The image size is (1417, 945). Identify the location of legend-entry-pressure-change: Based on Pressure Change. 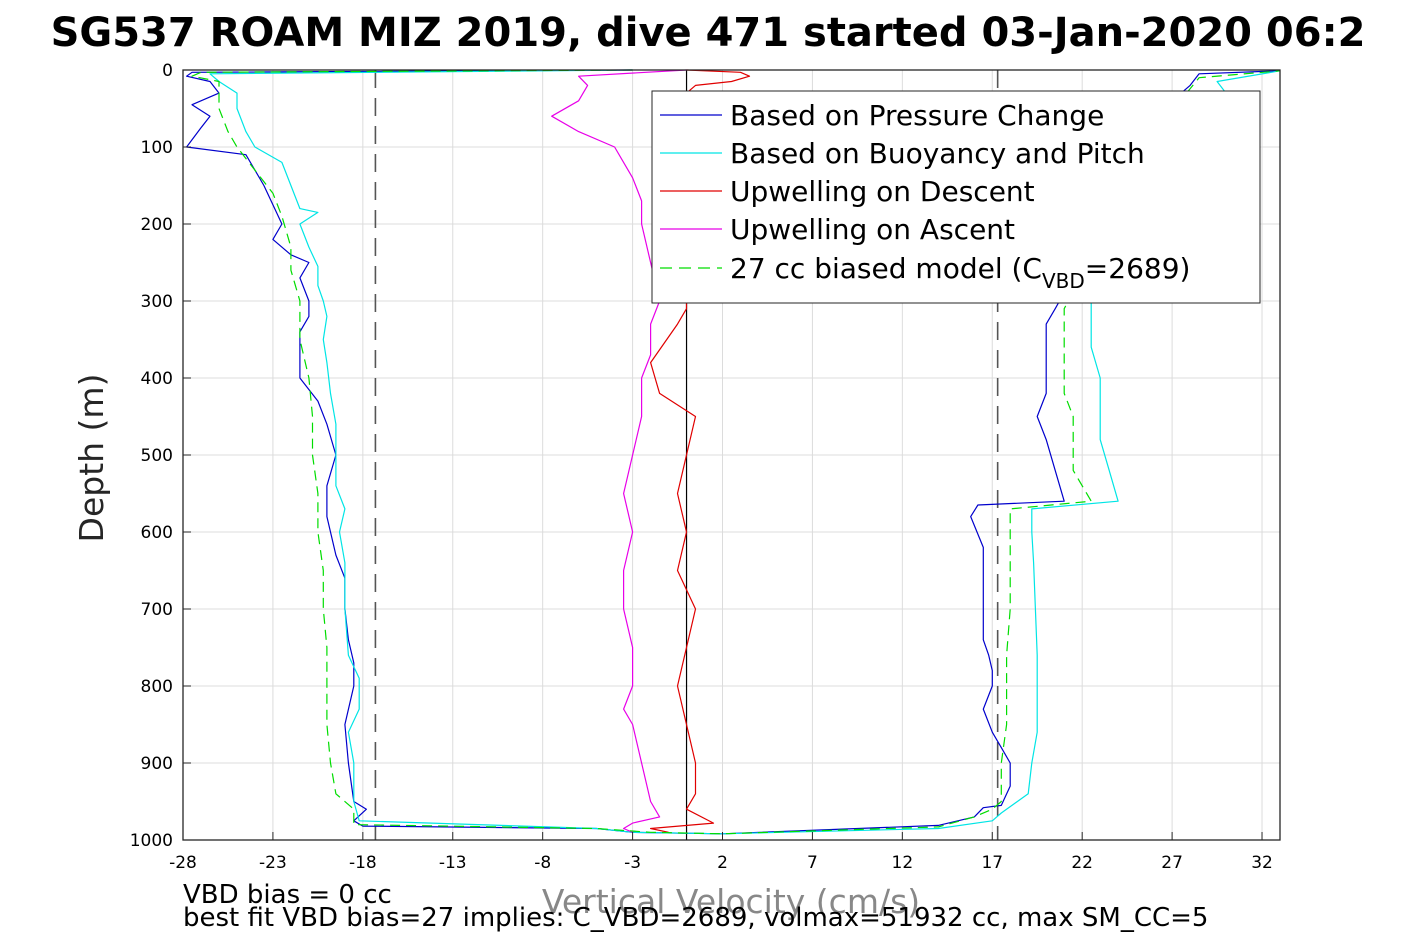
(882, 115).